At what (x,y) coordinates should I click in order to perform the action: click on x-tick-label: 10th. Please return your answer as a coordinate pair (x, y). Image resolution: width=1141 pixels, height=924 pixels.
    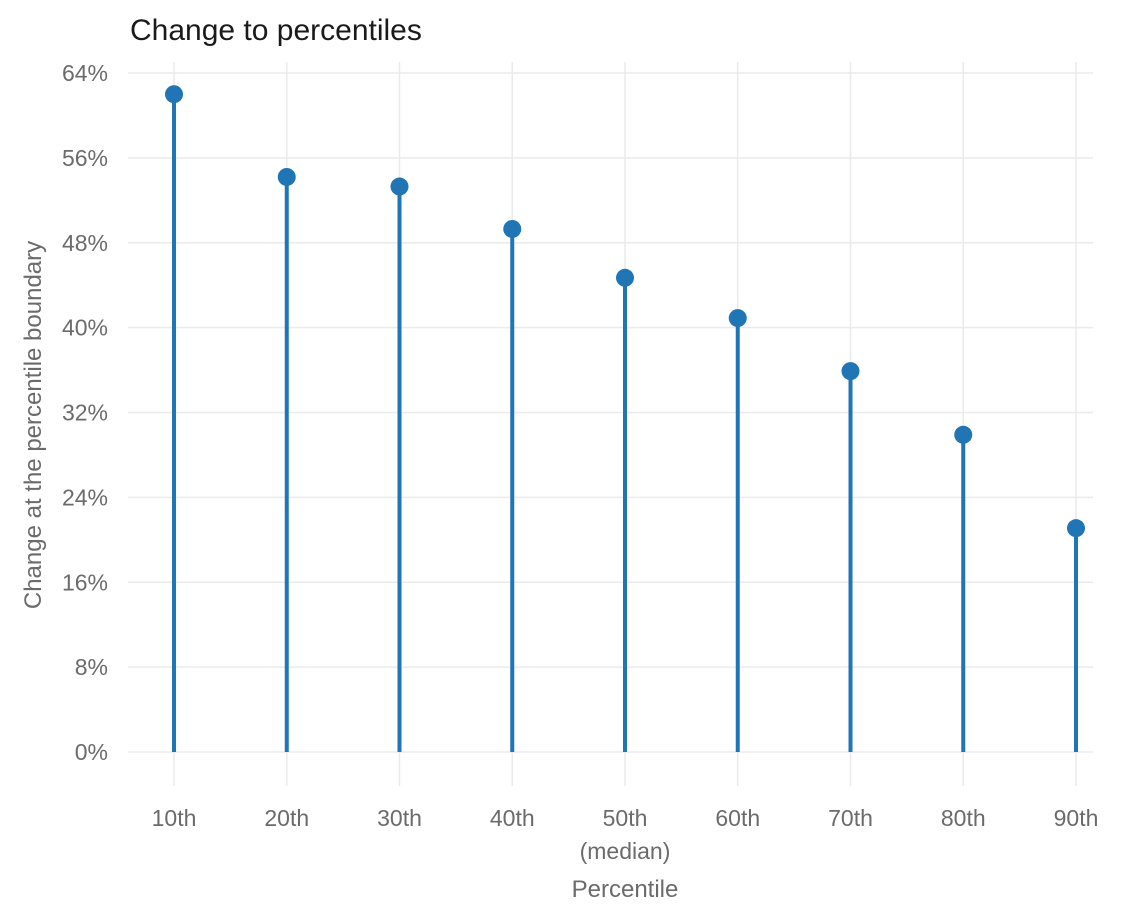
    Looking at the image, I should click on (174, 818).